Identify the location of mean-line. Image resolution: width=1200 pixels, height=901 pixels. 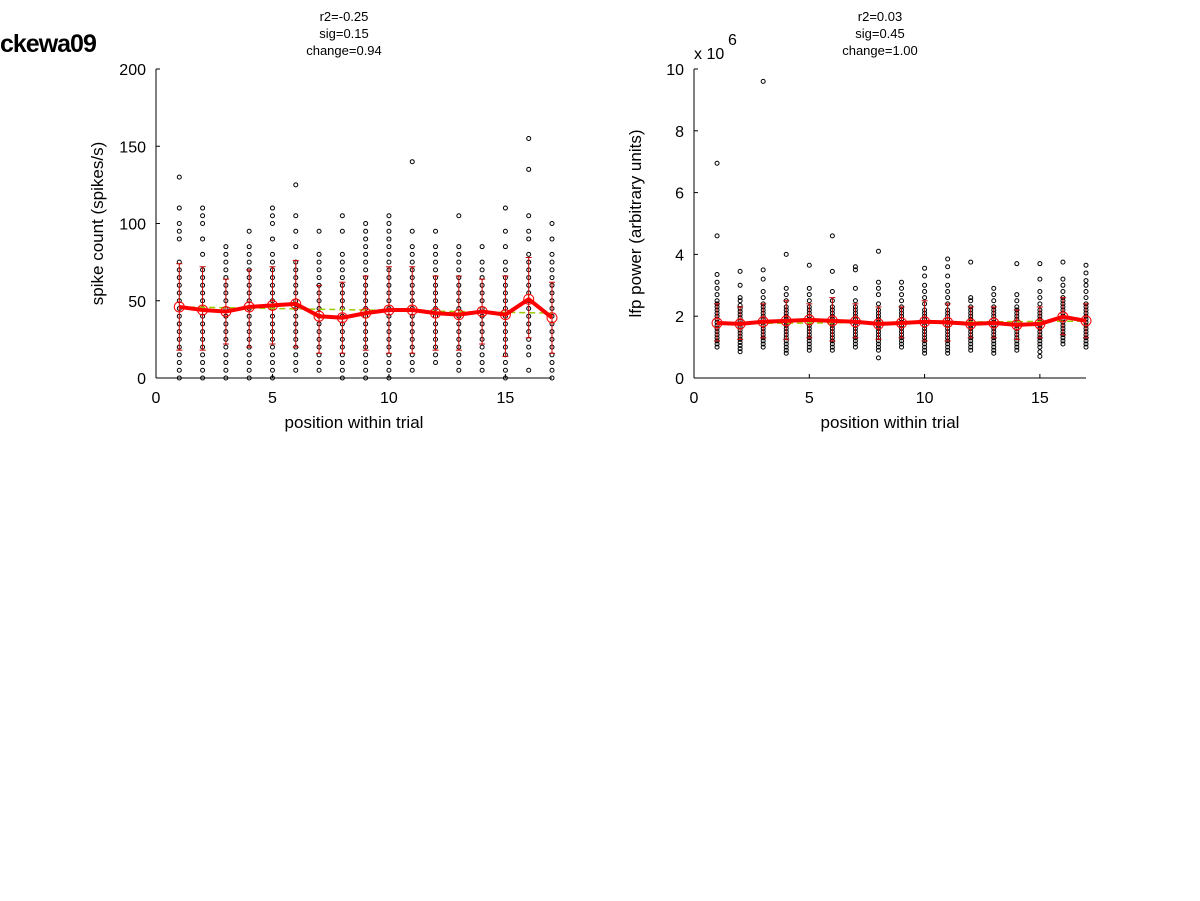
(901, 320).